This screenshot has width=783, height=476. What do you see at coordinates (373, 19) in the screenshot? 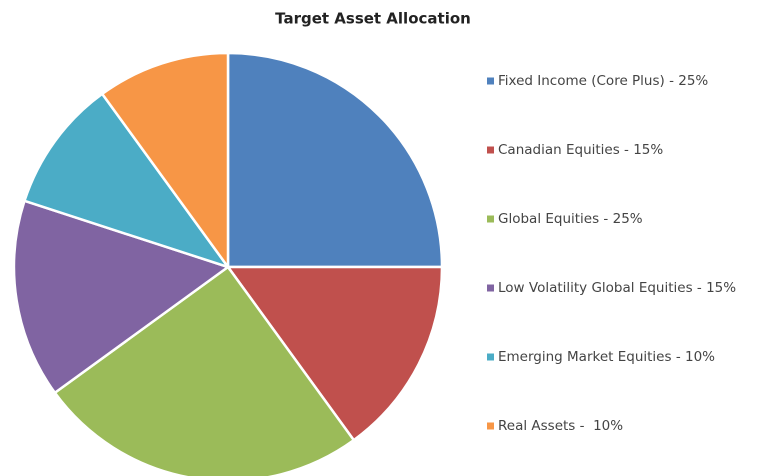
I see `chart-title: Target Asset Allocation` at bounding box center [373, 19].